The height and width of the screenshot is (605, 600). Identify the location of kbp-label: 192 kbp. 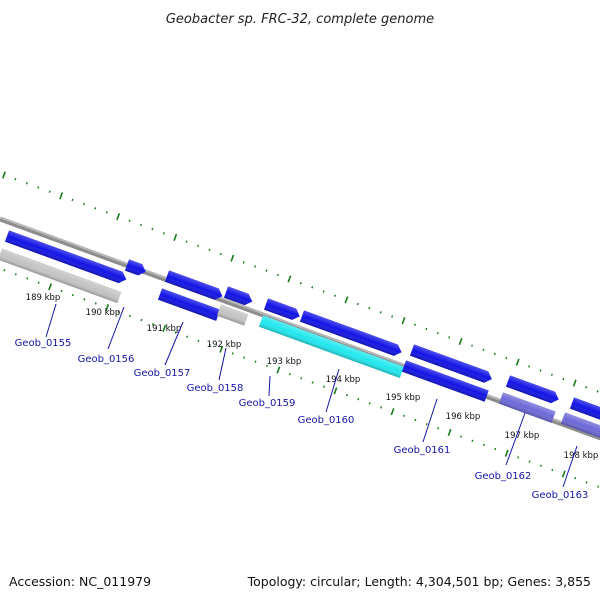
(224, 345).